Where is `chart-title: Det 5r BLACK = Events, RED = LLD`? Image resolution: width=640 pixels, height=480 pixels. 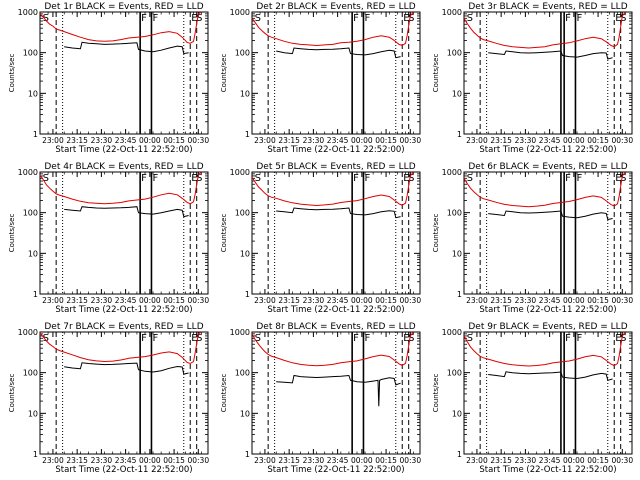 chart-title: Det 5r BLACK = Events, RED = LLD is located at coordinates (335, 167).